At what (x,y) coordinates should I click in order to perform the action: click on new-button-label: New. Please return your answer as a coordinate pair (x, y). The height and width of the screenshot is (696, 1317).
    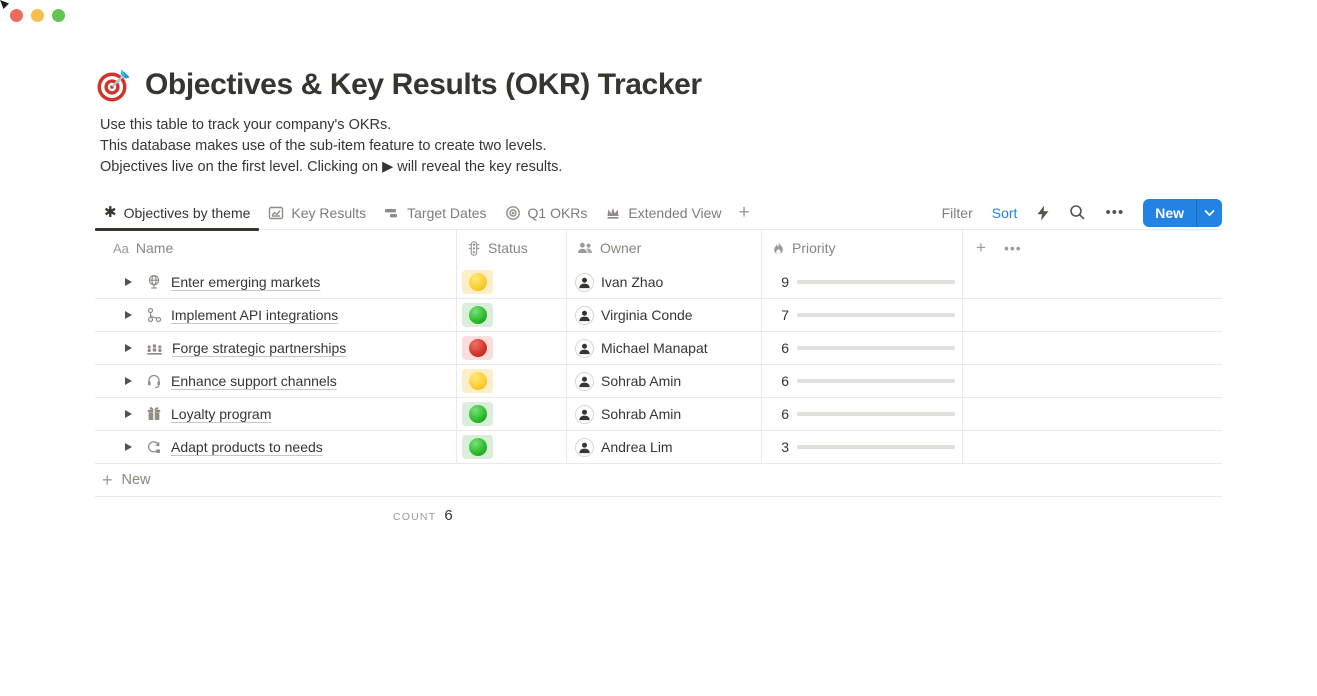
    Looking at the image, I should click on (1169, 212).